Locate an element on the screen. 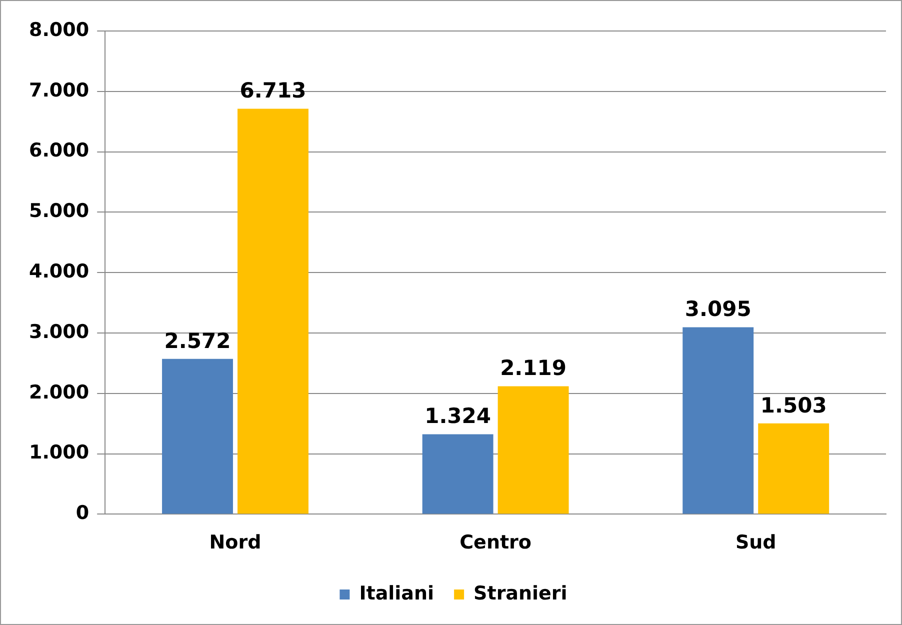 The height and width of the screenshot is (625, 902). legend-label: Stranieri is located at coordinates (521, 593).